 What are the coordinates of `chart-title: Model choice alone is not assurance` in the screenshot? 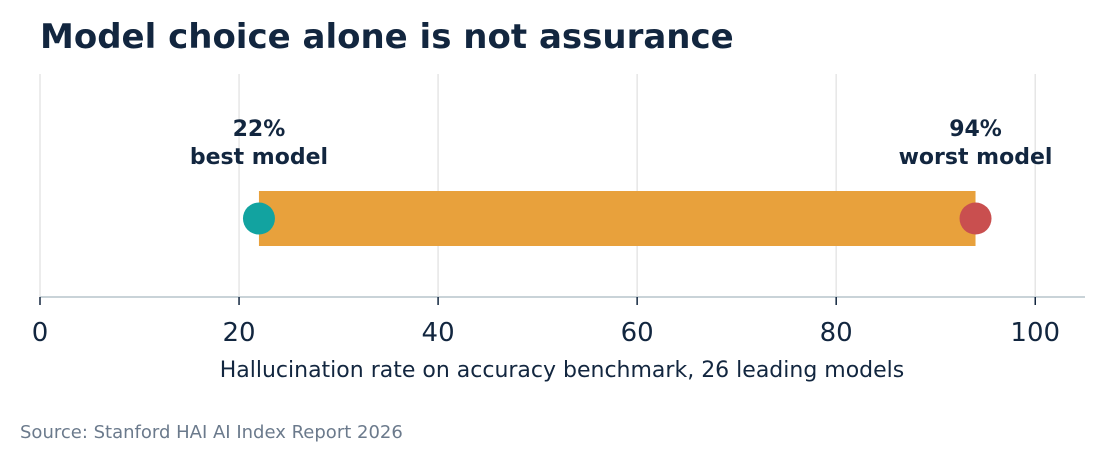 It's located at (387, 37).